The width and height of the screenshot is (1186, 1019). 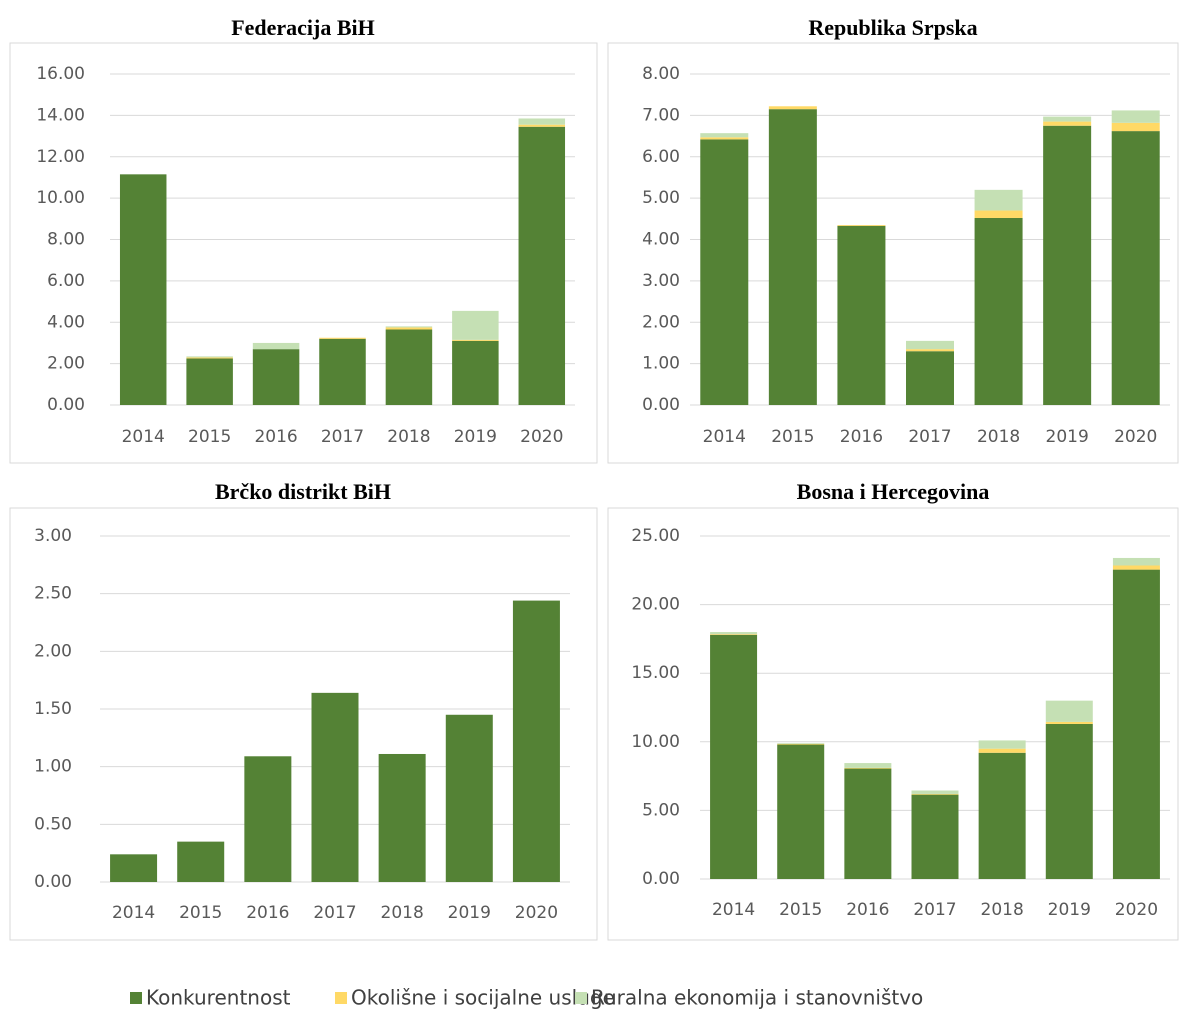 I want to click on y-tick-label: 16.00, so click(x=60, y=74).